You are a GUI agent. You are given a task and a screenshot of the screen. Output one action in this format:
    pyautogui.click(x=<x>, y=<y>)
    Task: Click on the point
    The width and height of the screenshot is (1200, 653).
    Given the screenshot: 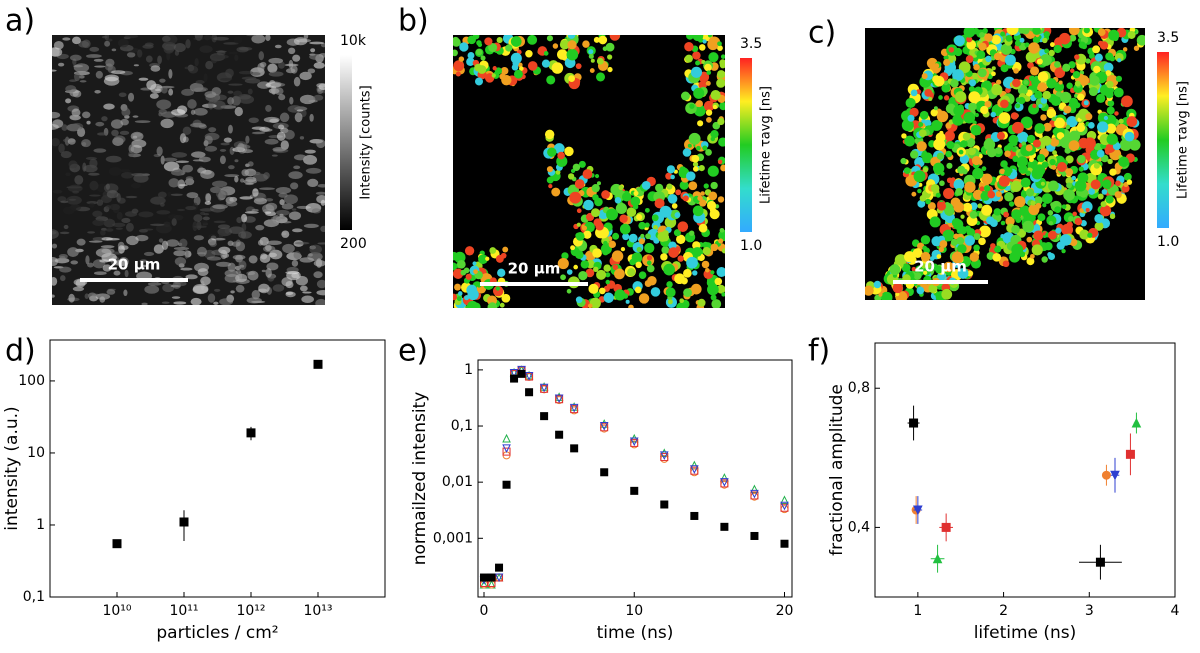 What is the action you would take?
    pyautogui.click(x=117, y=544)
    